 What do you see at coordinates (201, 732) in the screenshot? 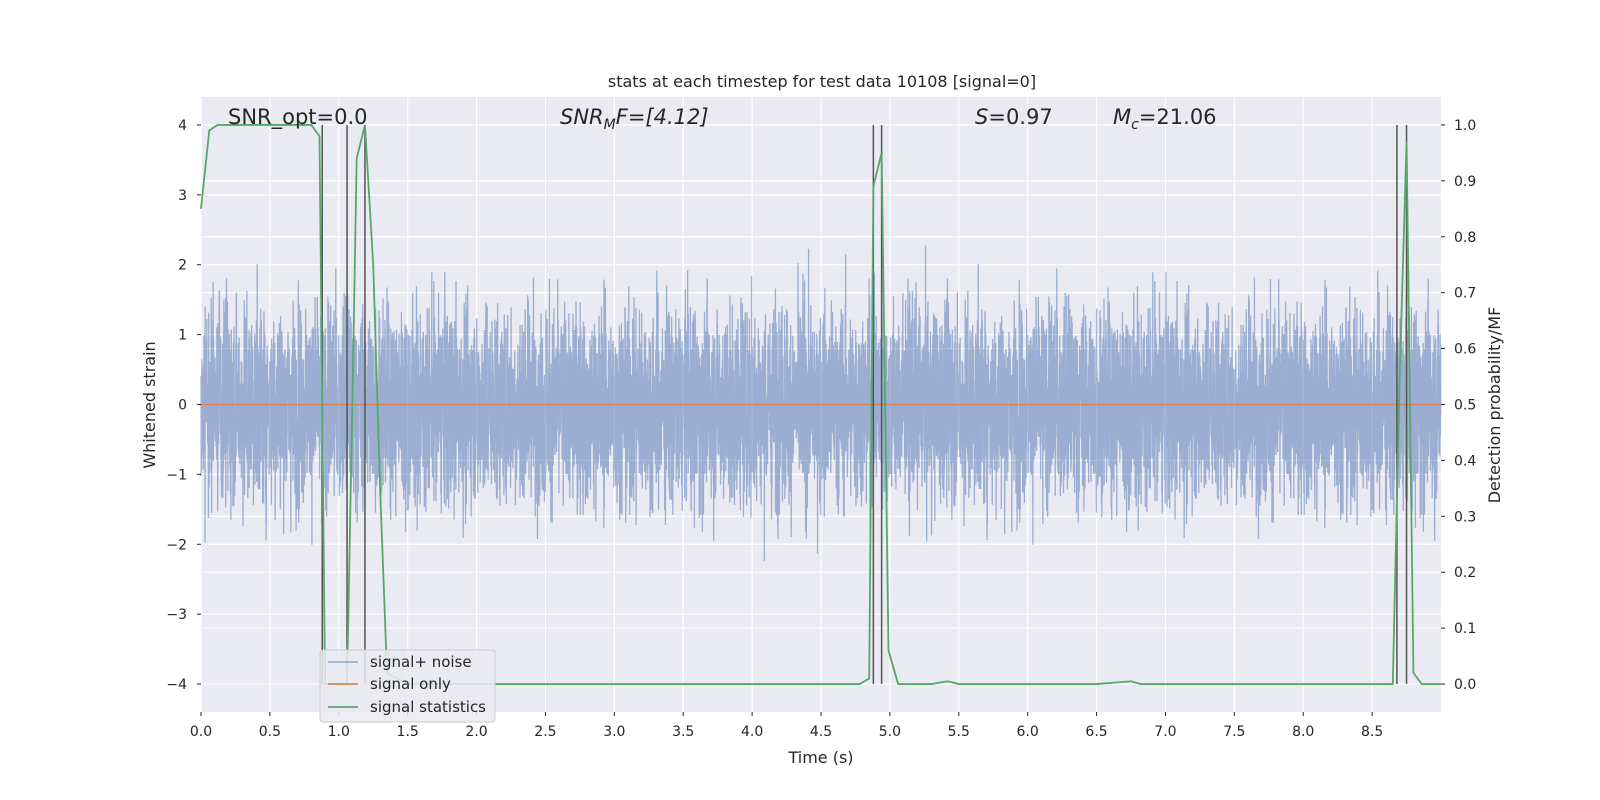
I see `x-tick-label: 0.0` at bounding box center [201, 732].